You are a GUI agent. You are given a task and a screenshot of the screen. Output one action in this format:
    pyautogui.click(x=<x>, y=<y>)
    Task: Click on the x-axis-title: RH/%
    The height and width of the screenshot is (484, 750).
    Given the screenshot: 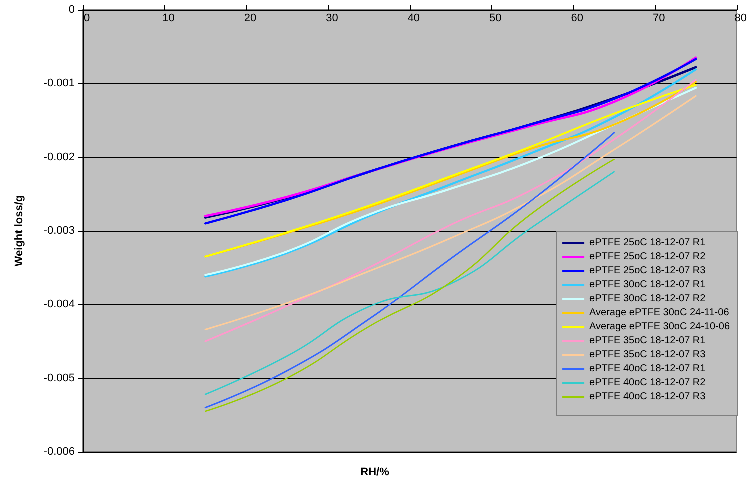 What is the action you would take?
    pyautogui.click(x=375, y=472)
    